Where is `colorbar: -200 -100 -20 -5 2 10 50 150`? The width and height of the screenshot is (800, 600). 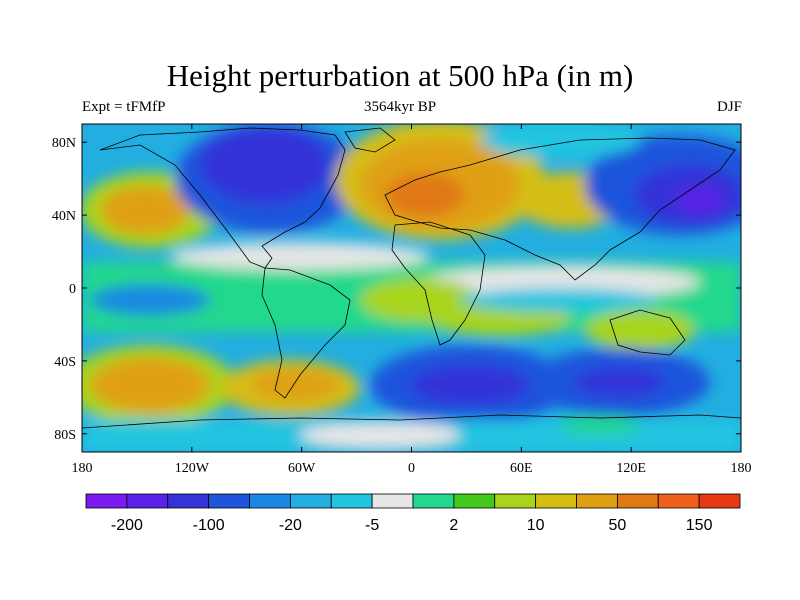 colorbar: -200 -100 -20 -5 2 10 50 150 is located at coordinates (413, 513).